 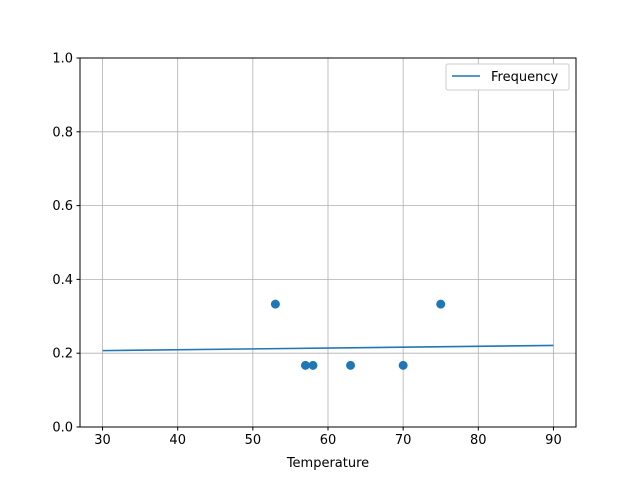 I want to click on y-tick-label: 0.4, so click(x=62, y=280).